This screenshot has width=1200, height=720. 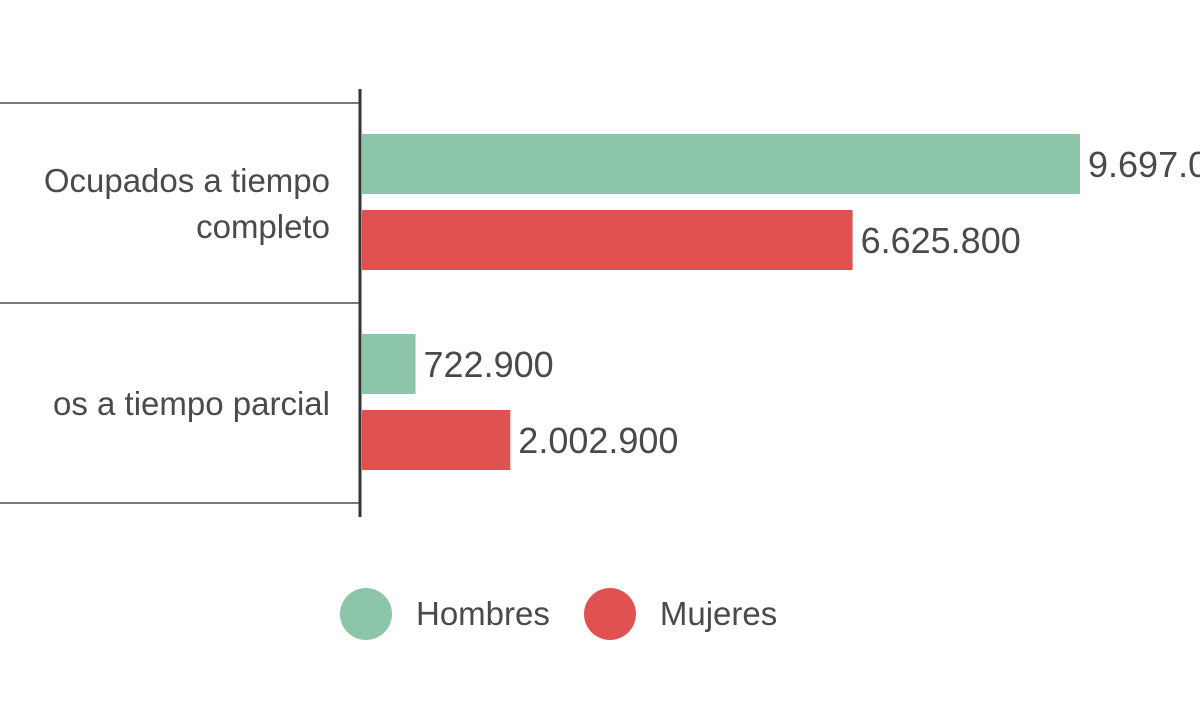 What do you see at coordinates (609, 614) in the screenshot?
I see `legend-swatch-mujeres` at bounding box center [609, 614].